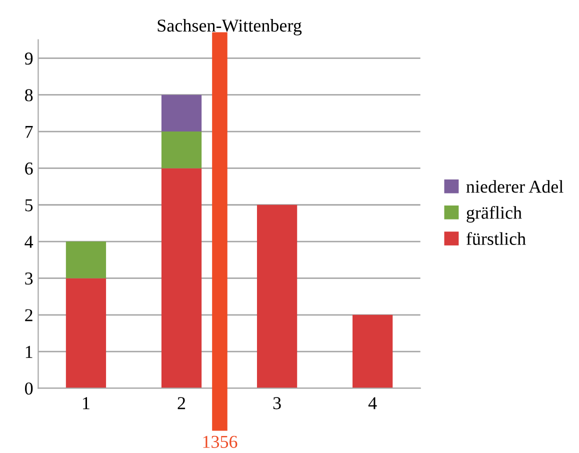  What do you see at coordinates (494, 214) in the screenshot?
I see `legend-label: gräflich` at bounding box center [494, 214].